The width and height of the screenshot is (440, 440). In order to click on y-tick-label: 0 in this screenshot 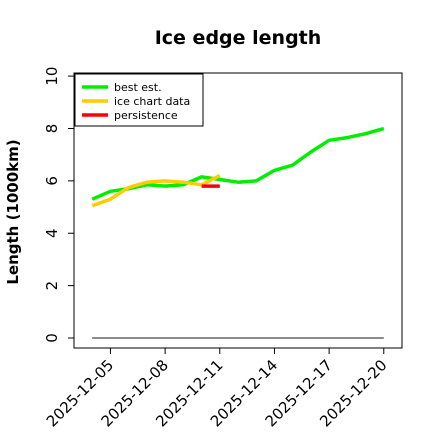, I will do `click(52, 338)`.